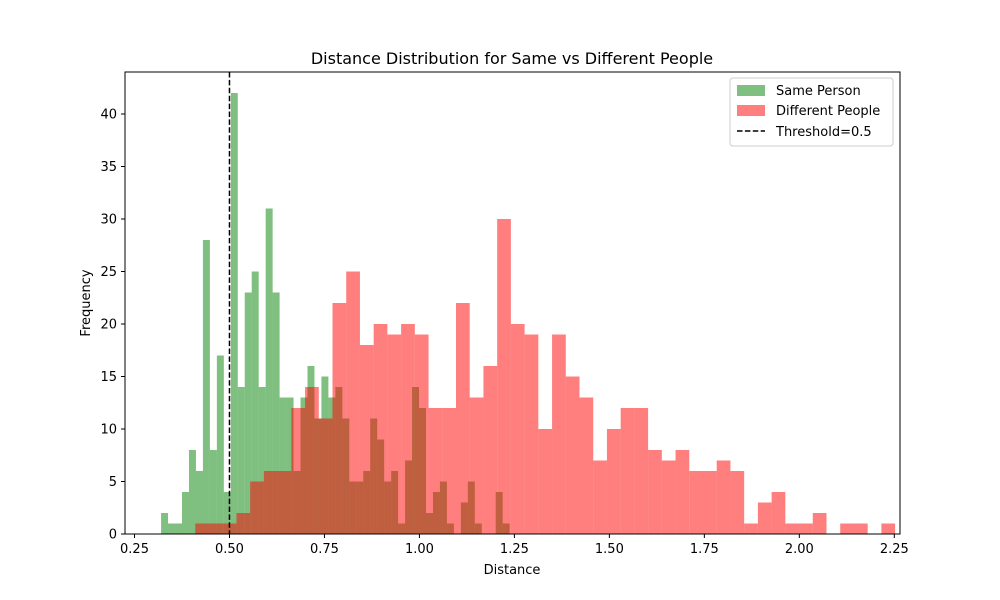  I want to click on x-tick-label: 2.25, so click(894, 549).